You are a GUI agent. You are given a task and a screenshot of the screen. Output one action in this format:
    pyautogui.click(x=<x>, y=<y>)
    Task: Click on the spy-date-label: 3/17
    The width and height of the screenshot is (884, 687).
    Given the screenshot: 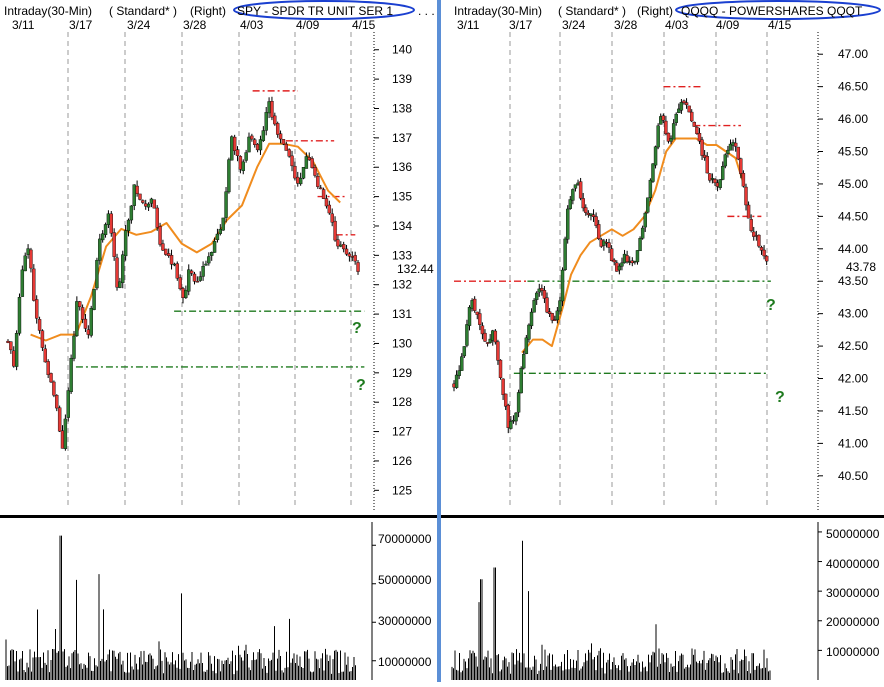 What is the action you would take?
    pyautogui.click(x=81, y=25)
    